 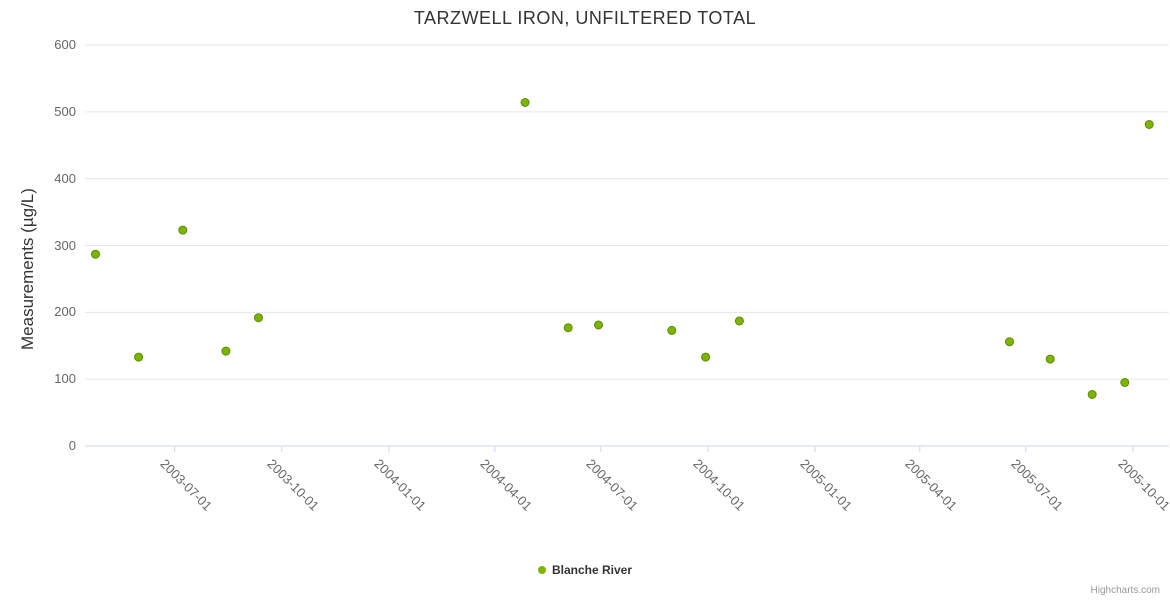 What do you see at coordinates (585, 18) in the screenshot?
I see `chart-title: TARZWELL IRON, UNFILTERED TOTAL` at bounding box center [585, 18].